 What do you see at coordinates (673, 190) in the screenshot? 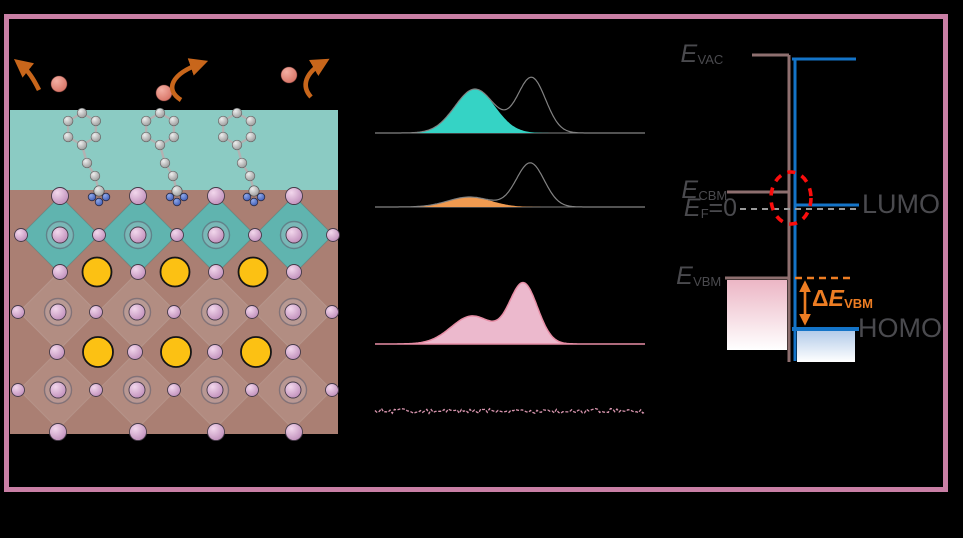
I see `ecbm-label: ECBM` at bounding box center [673, 190].